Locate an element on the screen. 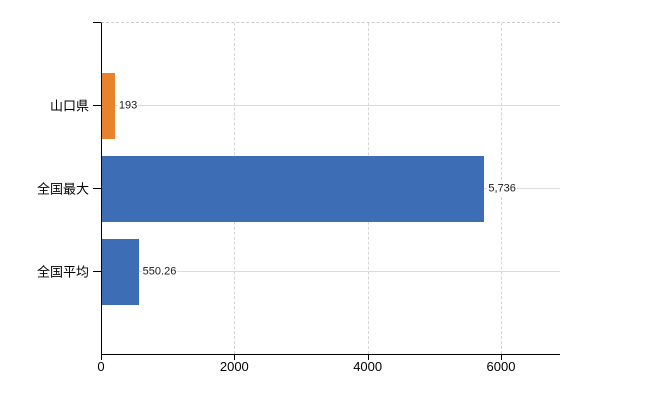 The image size is (650, 400). category-label-3: 全国平均 is located at coordinates (62, 272).